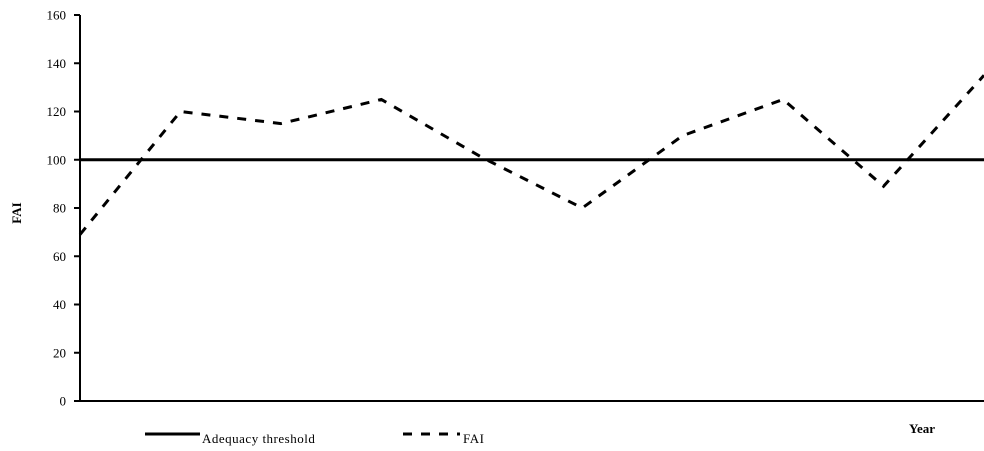 This screenshot has height=451, width=984. I want to click on legend: Adequacy threshold FAI, so click(314, 438).